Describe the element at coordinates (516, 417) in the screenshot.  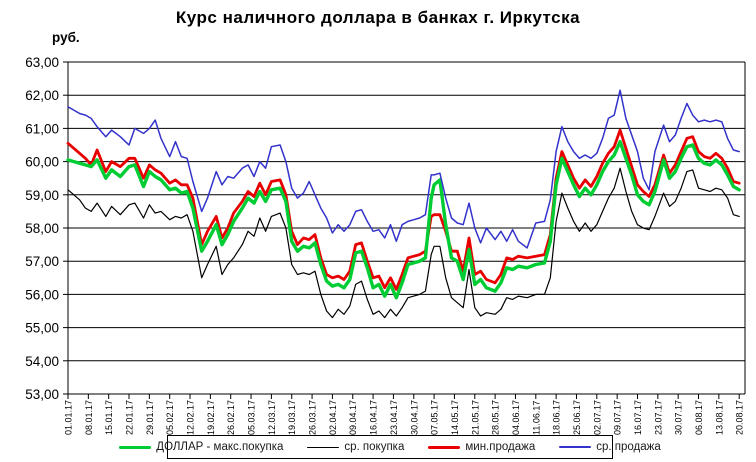
I see `x-tick-label: 04.06.17` at that location.